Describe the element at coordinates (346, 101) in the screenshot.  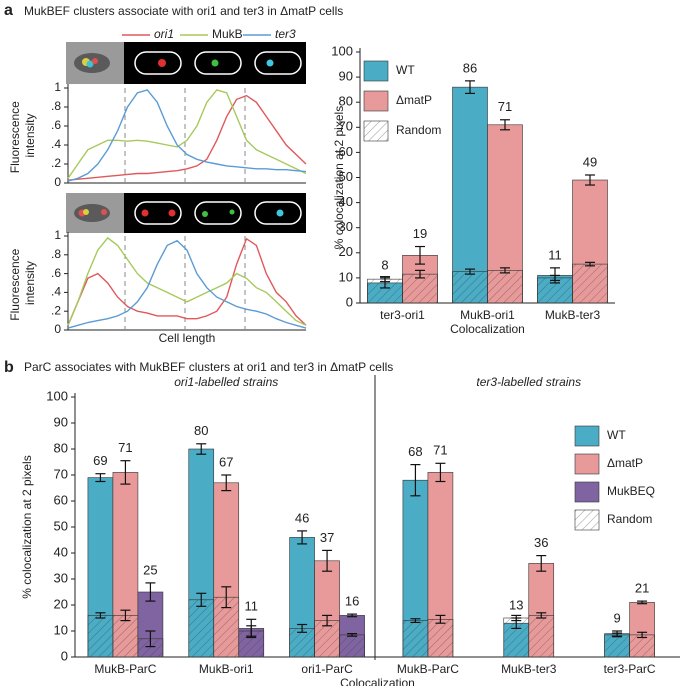
I see `y-tick-label: 80` at that location.